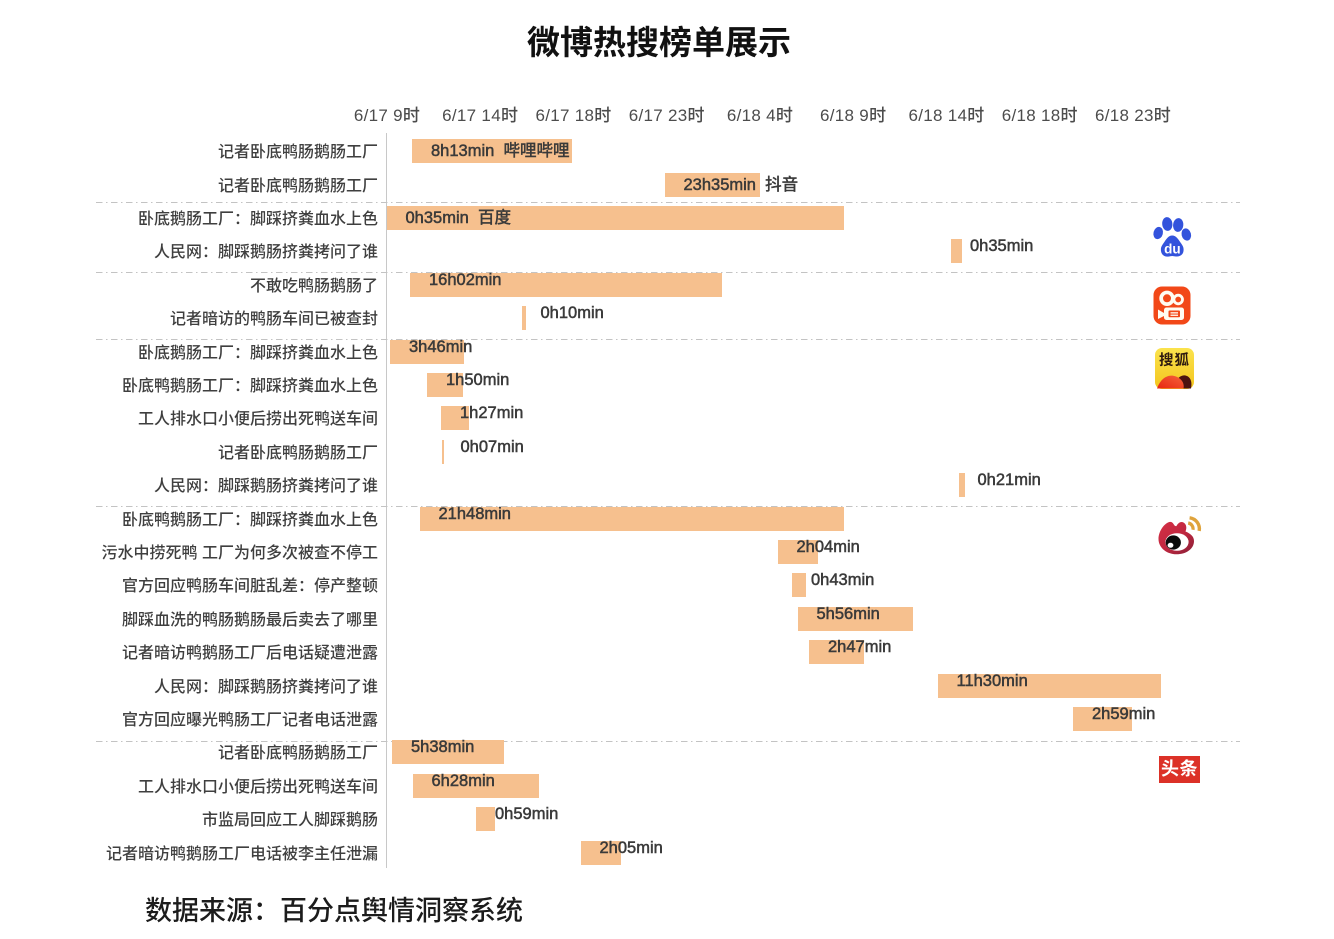 This screenshot has height=939, width=1334. What do you see at coordinates (1172, 249) in the screenshot?
I see `svg-text: du` at bounding box center [1172, 249].